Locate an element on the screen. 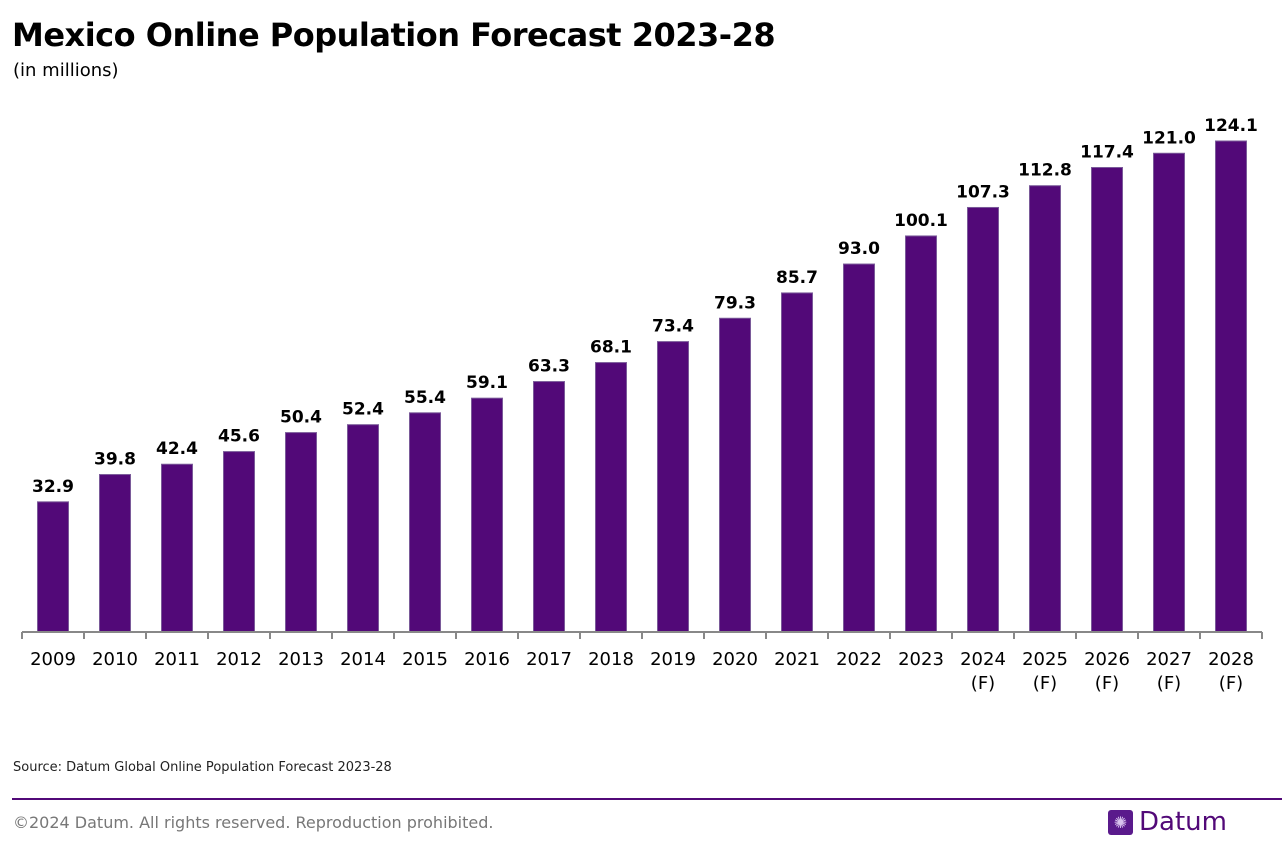 The width and height of the screenshot is (1282, 854). data-label: 55.4 is located at coordinates (425, 398).